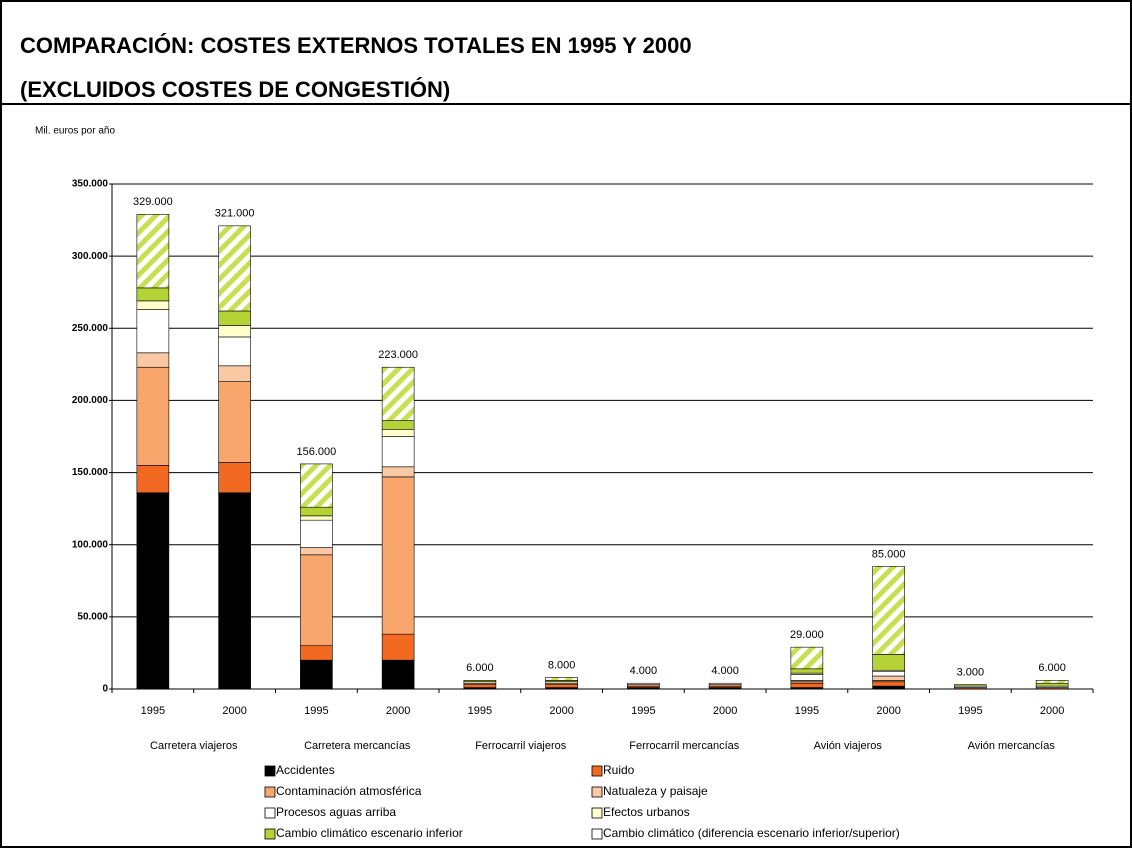  What do you see at coordinates (90, 544) in the screenshot?
I see `y-tick-label: 100.000` at bounding box center [90, 544].